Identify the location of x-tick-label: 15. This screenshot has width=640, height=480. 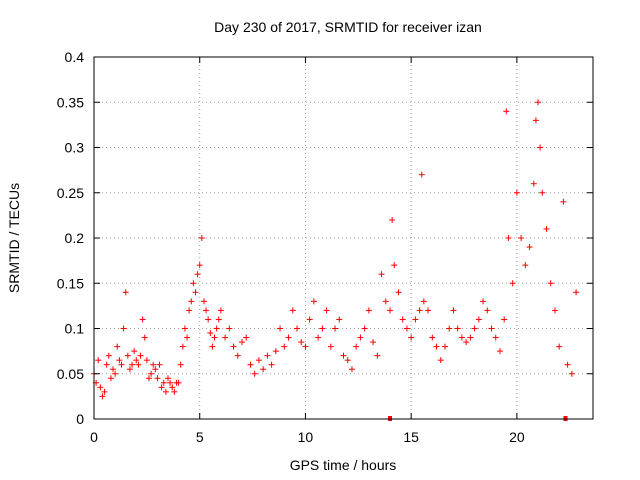
(411, 437).